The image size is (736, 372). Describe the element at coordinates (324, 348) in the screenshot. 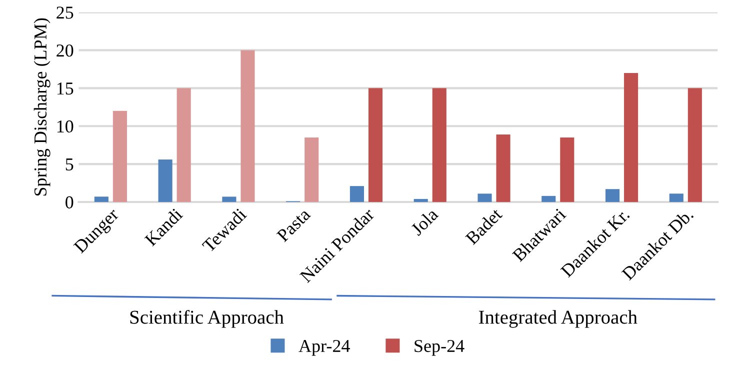

I see `legend-label: Apr-24` at that location.